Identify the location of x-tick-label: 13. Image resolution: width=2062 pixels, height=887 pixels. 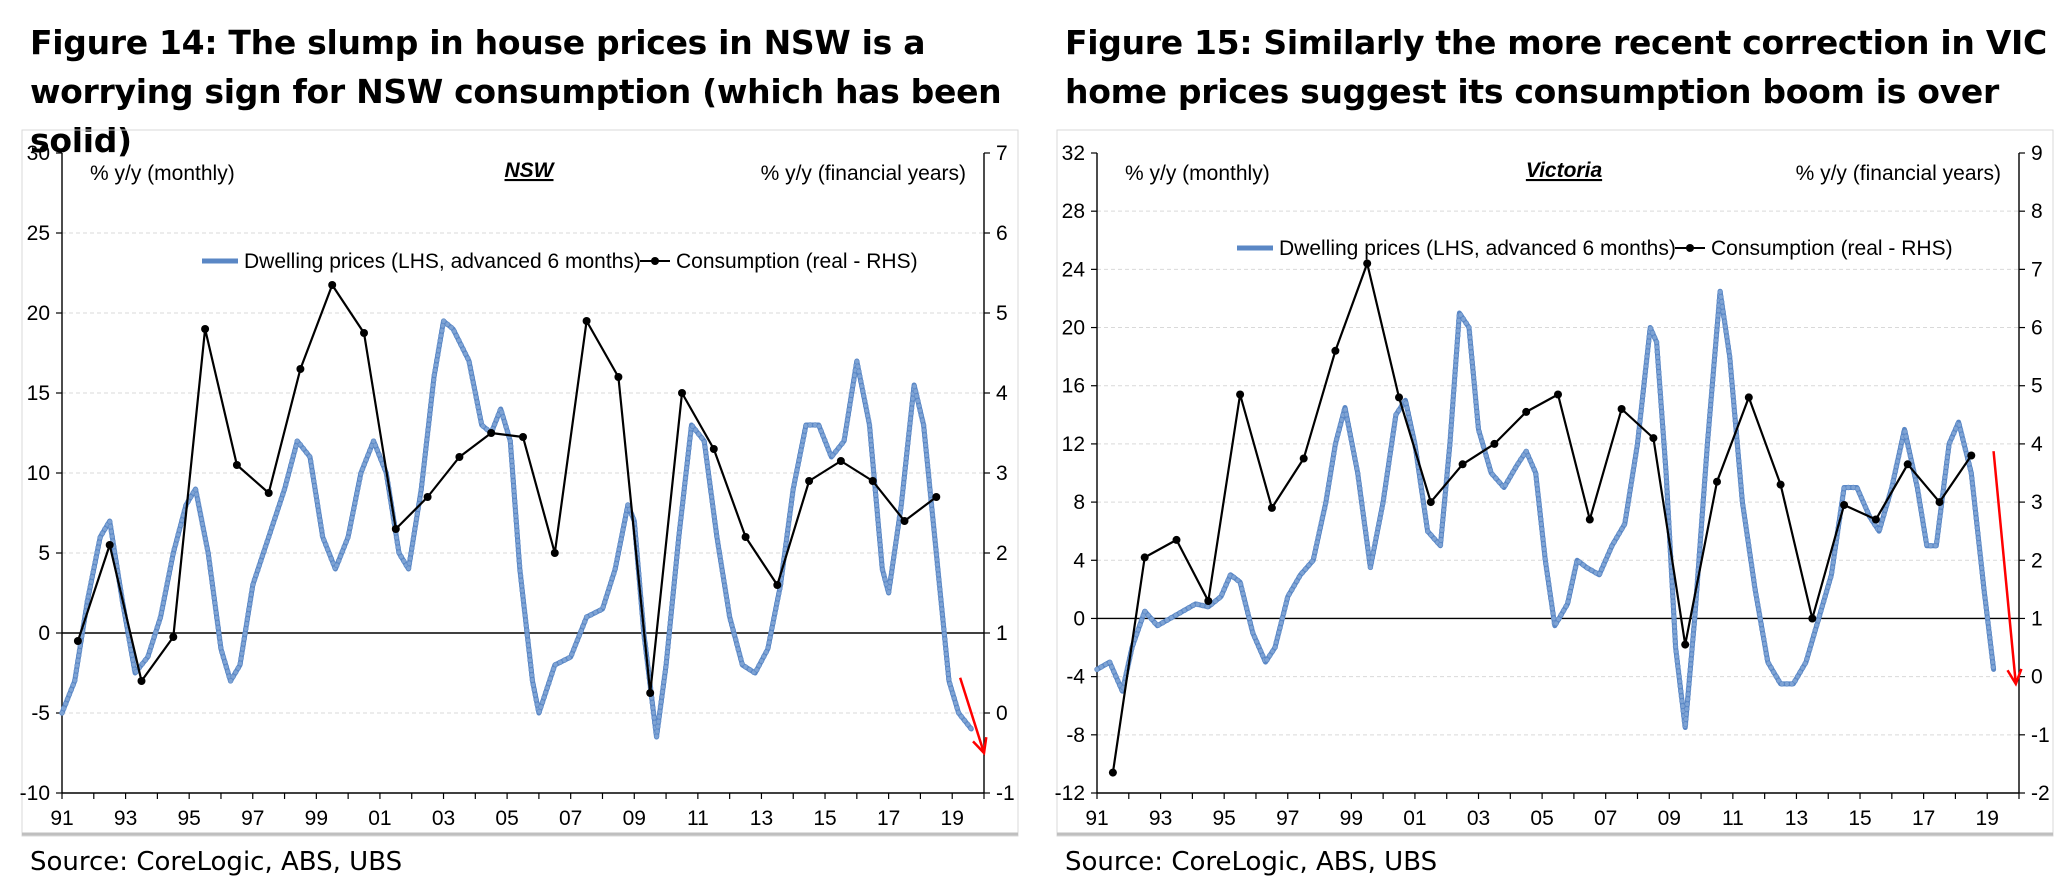
(761, 818).